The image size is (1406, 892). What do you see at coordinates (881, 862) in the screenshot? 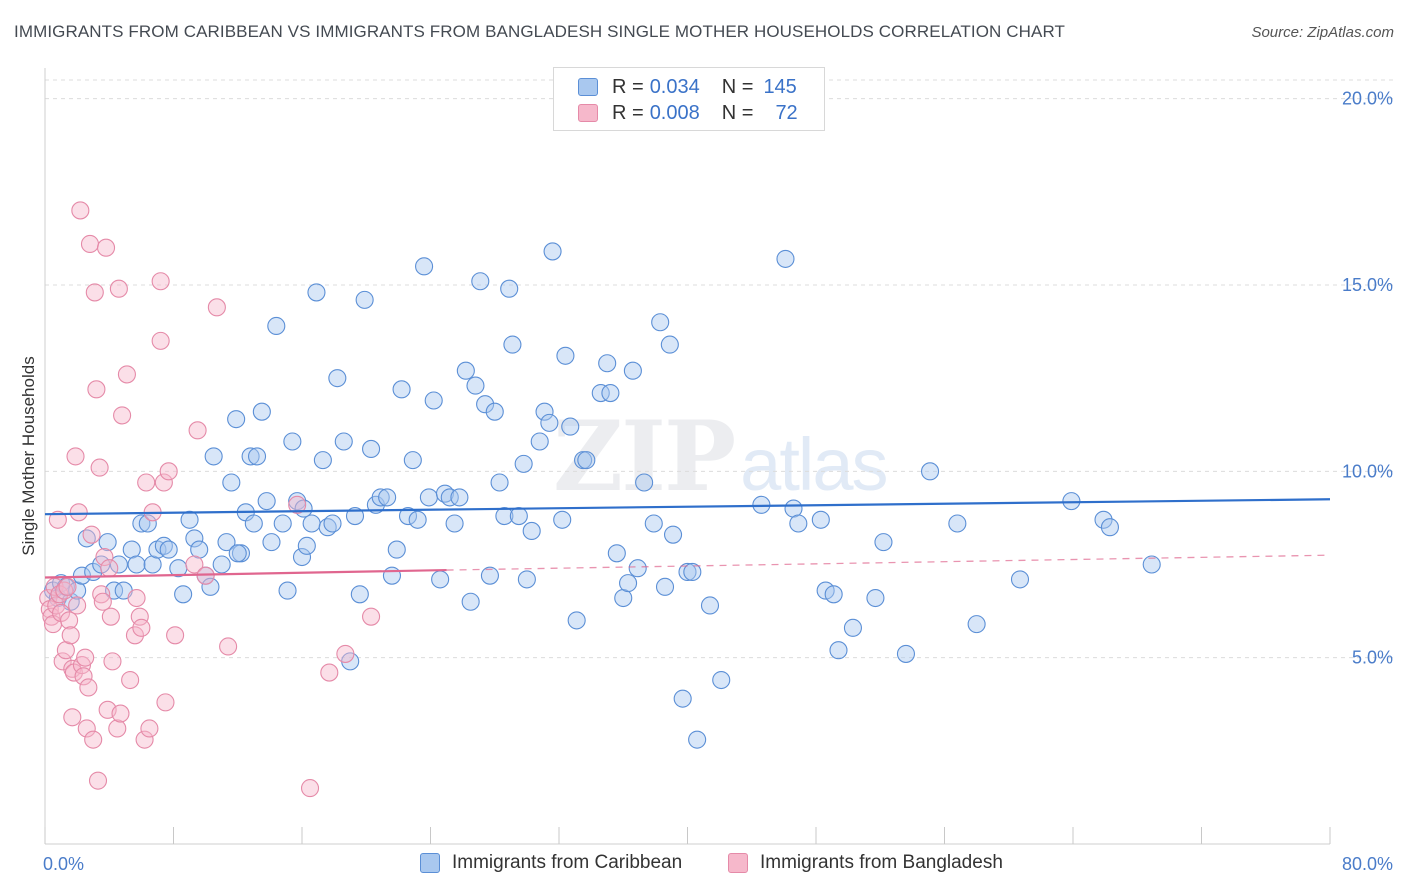
I see `bottom-legend-label-bangladesh: Immigrants from Bangladesh` at bounding box center [881, 862].